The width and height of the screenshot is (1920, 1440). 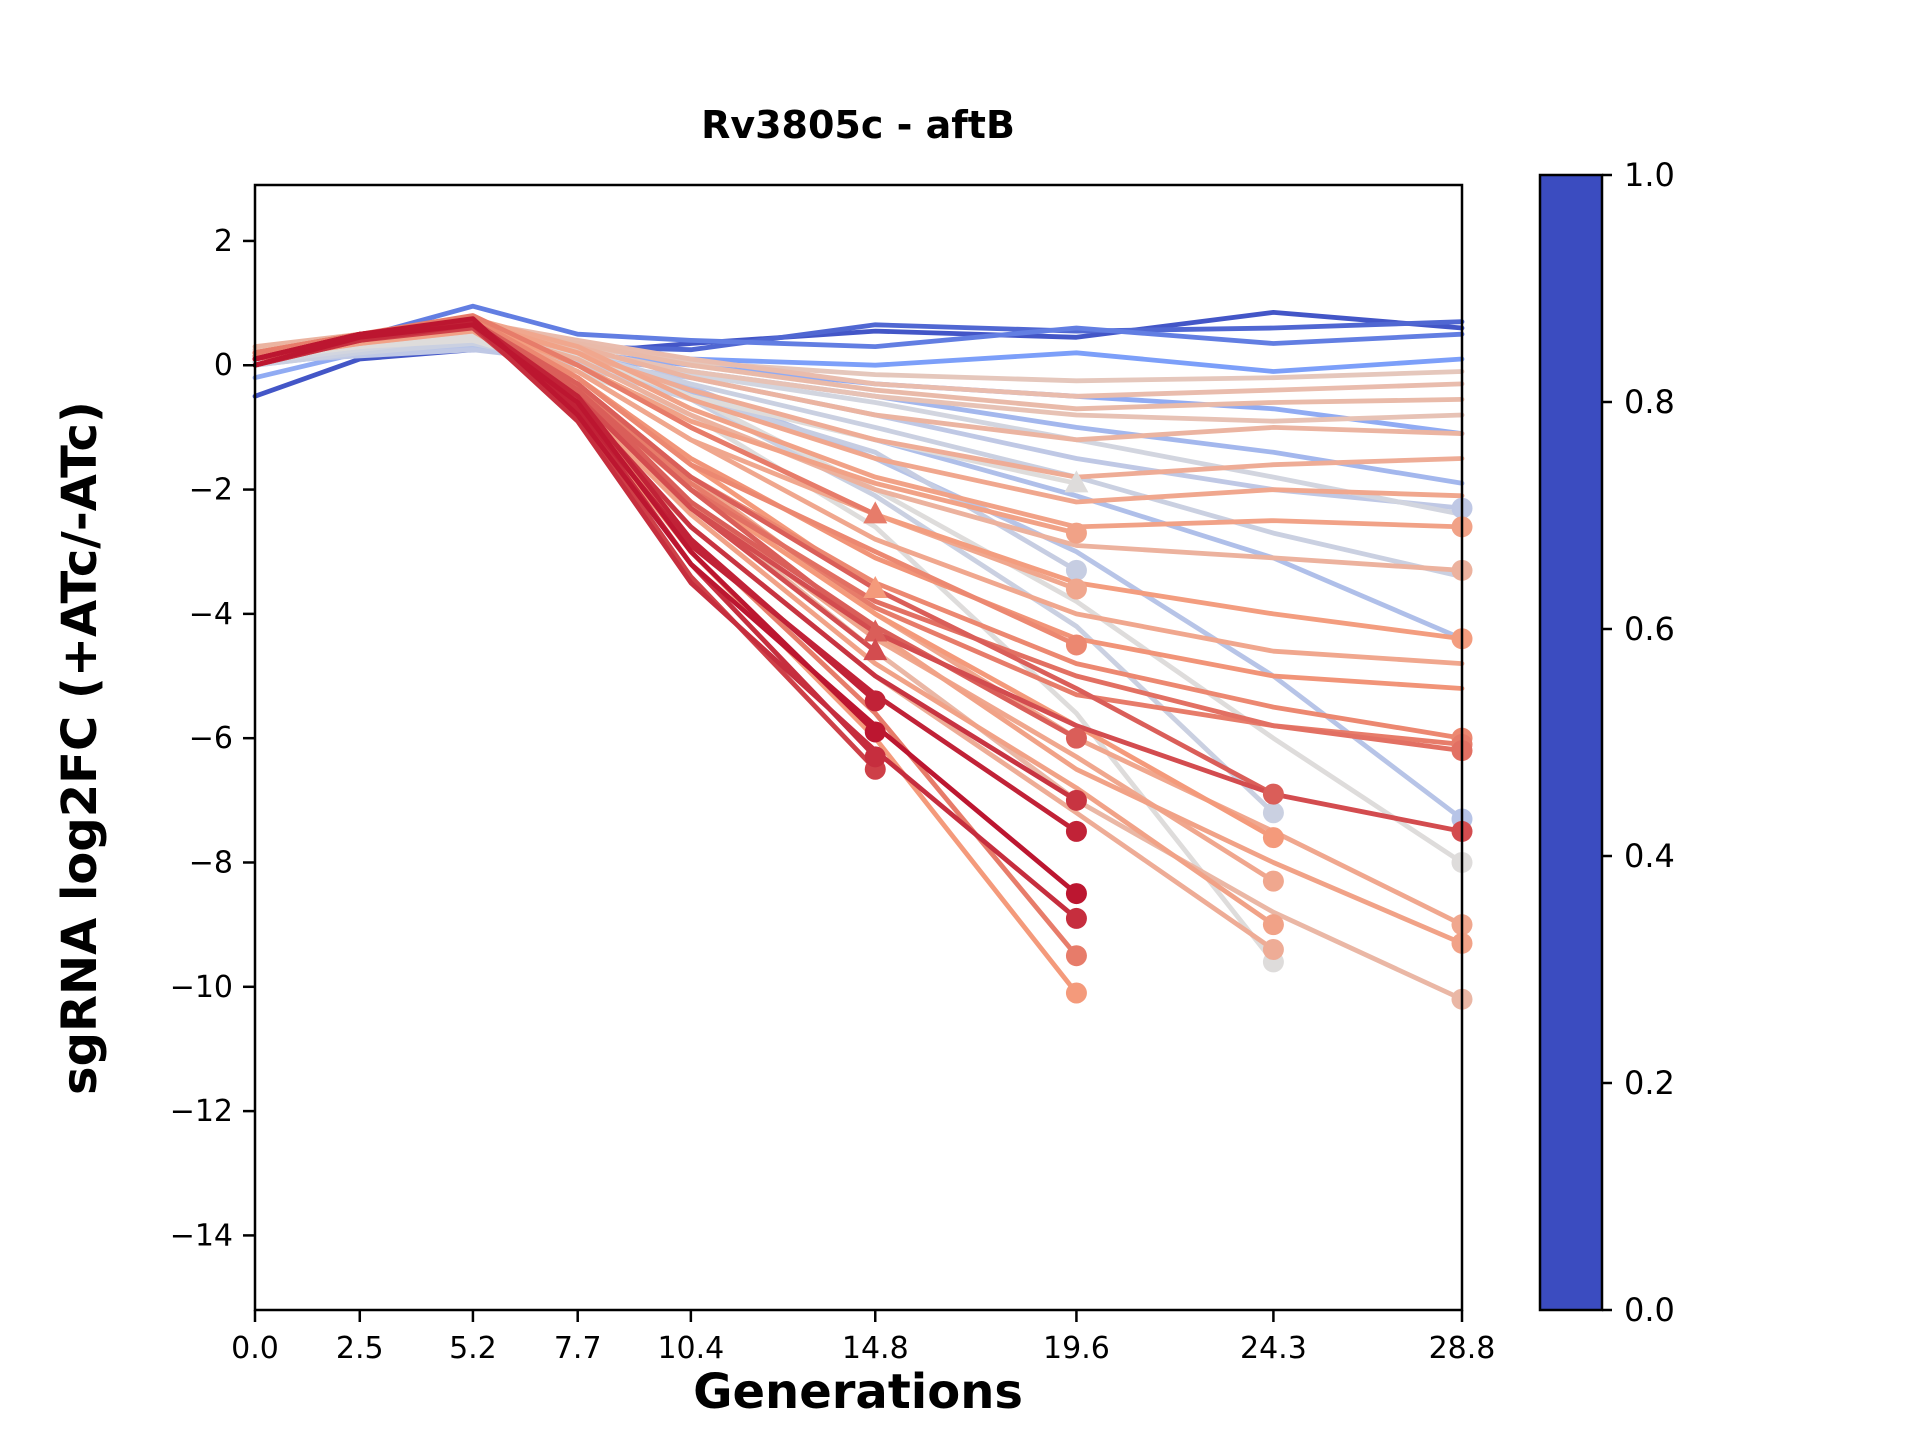 What do you see at coordinates (223, 365) in the screenshot?
I see `svg-text: 0` at bounding box center [223, 365].